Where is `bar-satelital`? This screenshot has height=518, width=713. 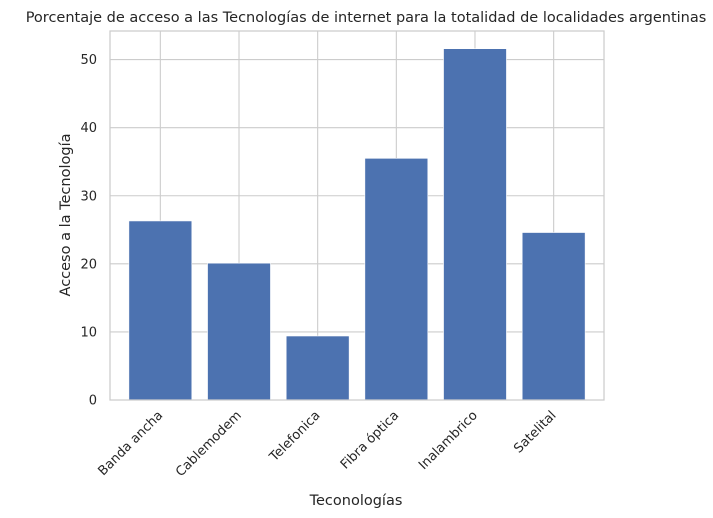 bar-satelital is located at coordinates (553, 316).